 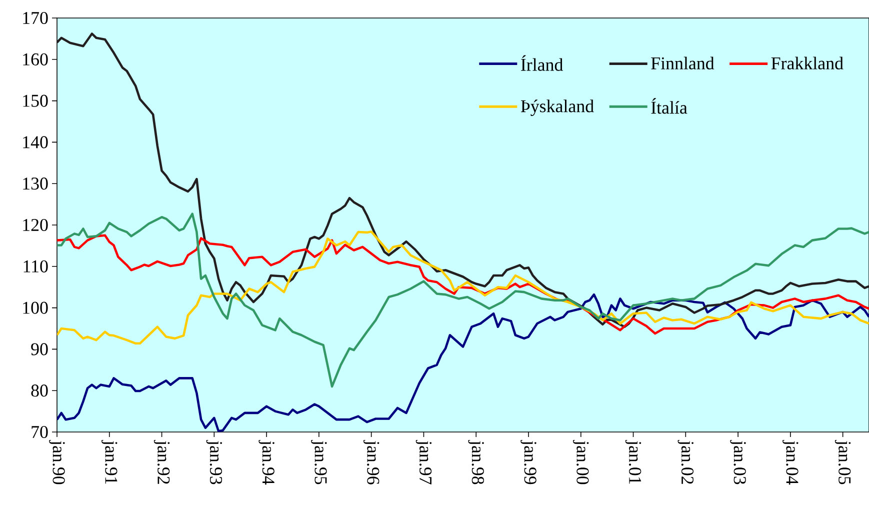 What do you see at coordinates (40, 432) in the screenshot?
I see `y-tick-label: 70` at bounding box center [40, 432].